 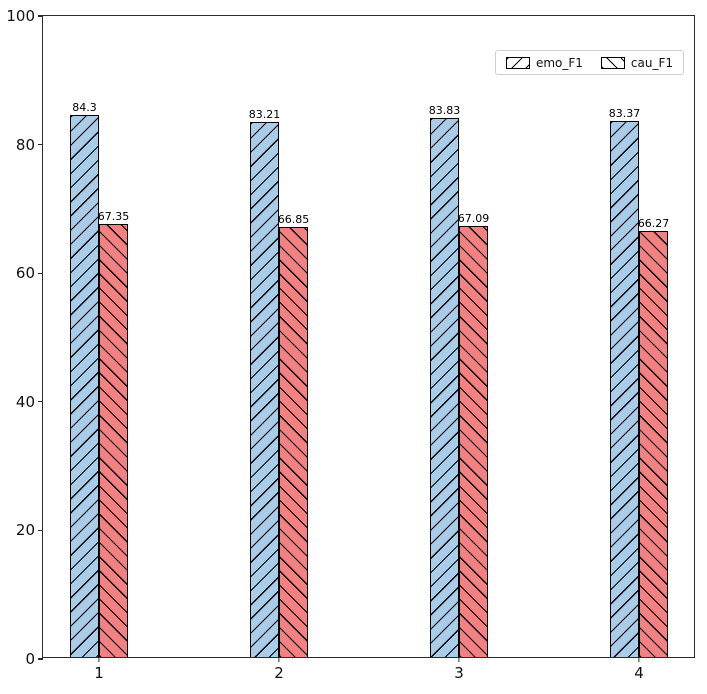 I want to click on x-tick-label: 3, so click(x=459, y=673).